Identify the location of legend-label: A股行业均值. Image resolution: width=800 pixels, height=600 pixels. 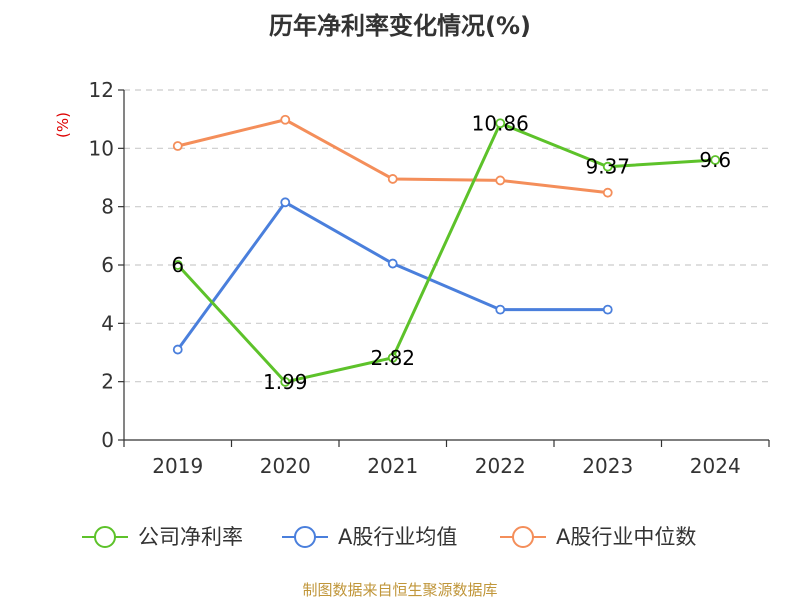
(397, 537).